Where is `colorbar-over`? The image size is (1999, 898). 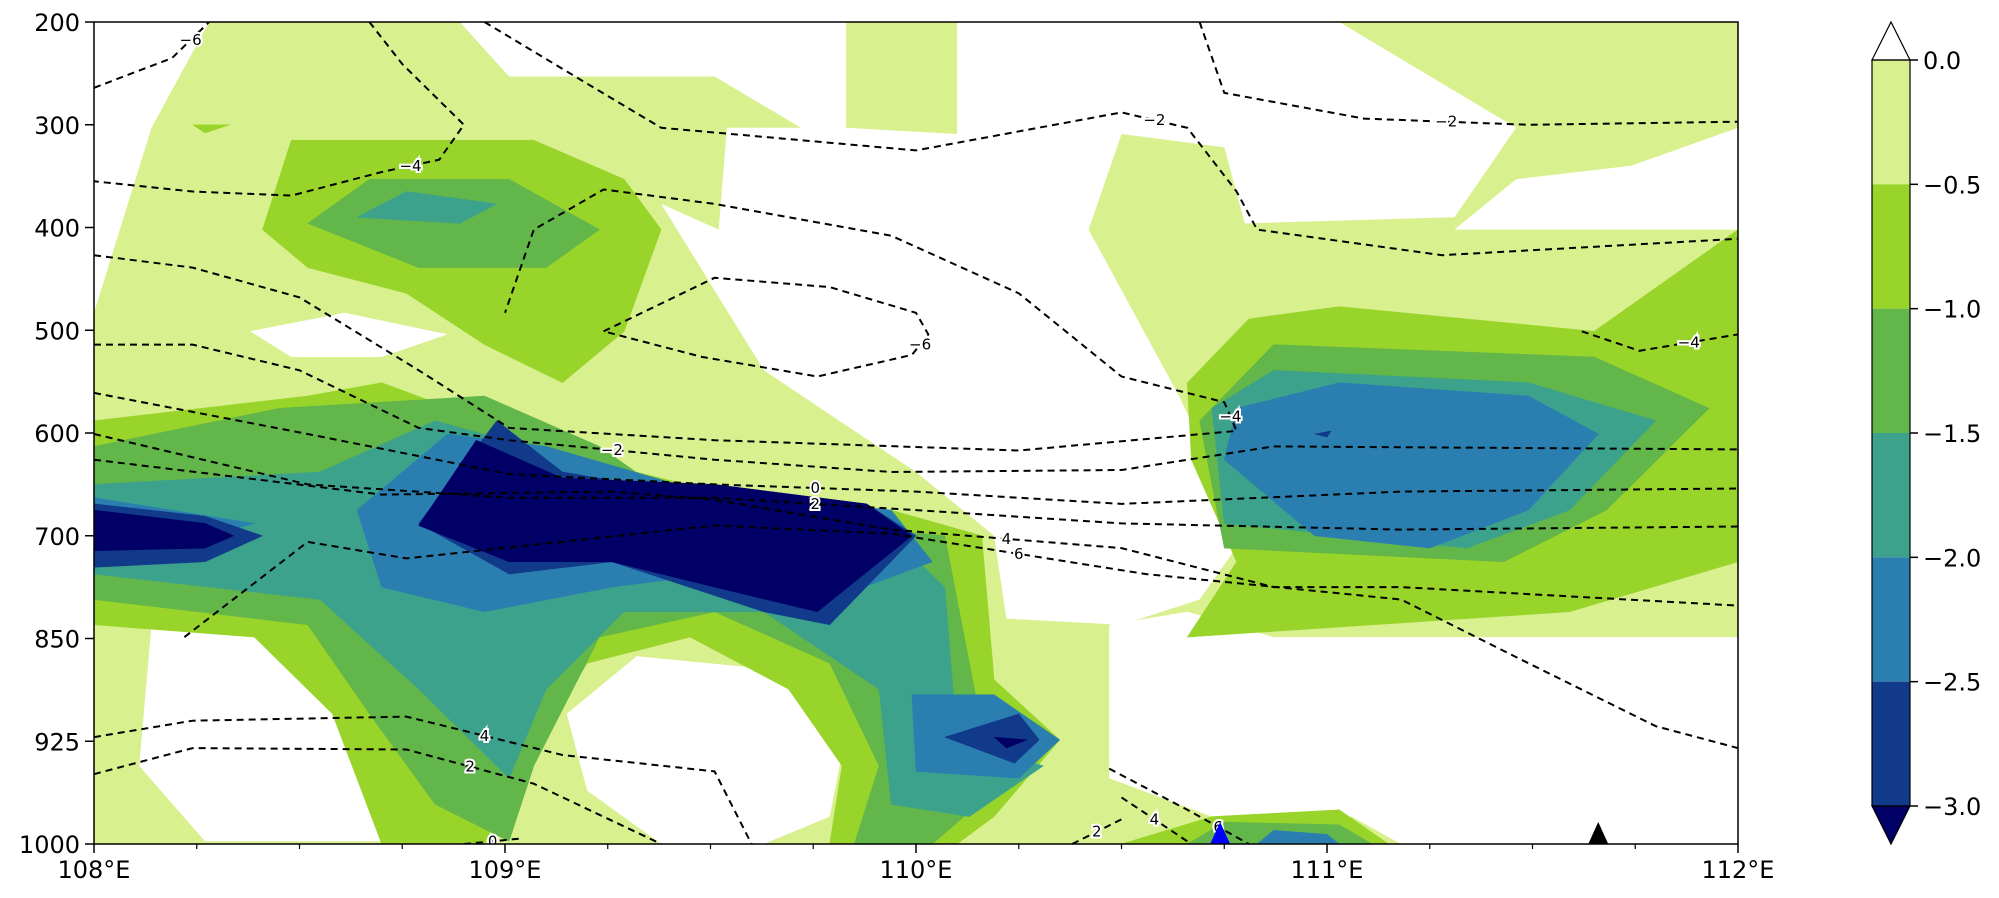
colorbar-over is located at coordinates (1891, 40).